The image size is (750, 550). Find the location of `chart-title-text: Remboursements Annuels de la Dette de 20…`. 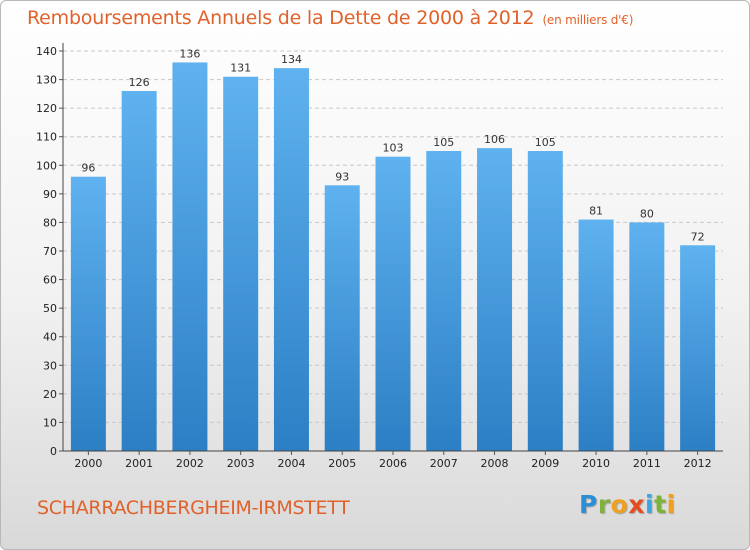

chart-title-text: Remboursements Annuels de la Dette de 20… is located at coordinates (281, 18).